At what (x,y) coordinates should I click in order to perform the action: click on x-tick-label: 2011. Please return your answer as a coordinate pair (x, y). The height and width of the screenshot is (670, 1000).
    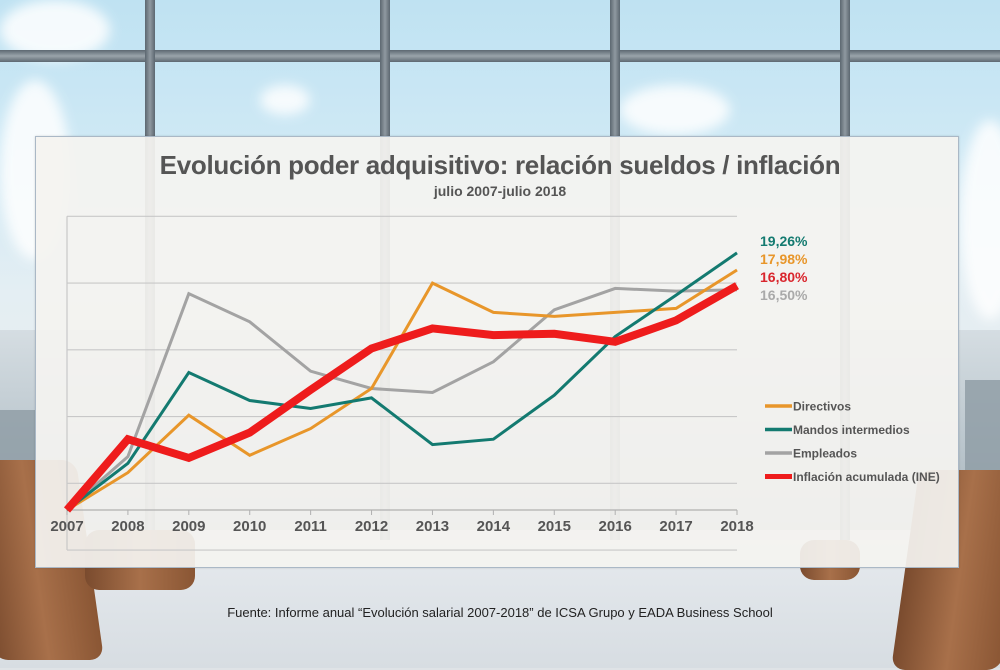
    Looking at the image, I should click on (310, 526).